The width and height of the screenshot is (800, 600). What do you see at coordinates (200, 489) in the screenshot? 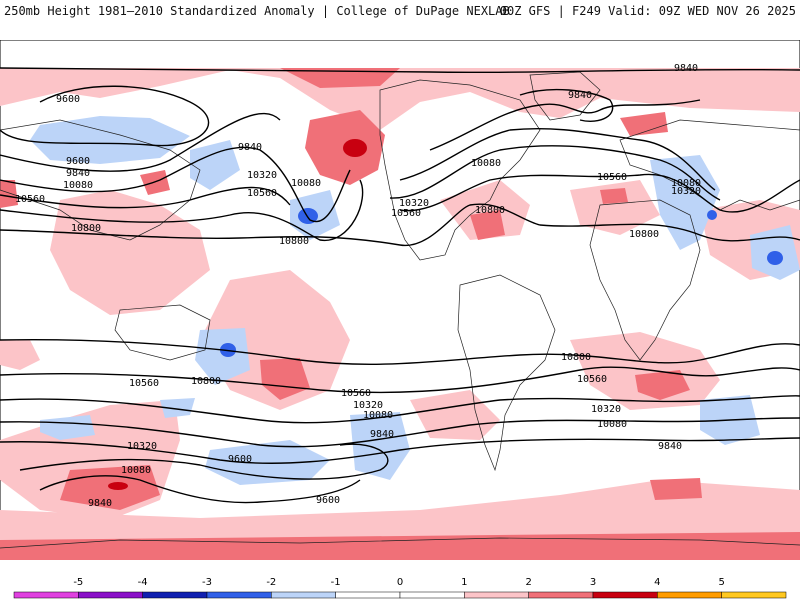
I see `contour-9840-polar` at bounding box center [200, 489].